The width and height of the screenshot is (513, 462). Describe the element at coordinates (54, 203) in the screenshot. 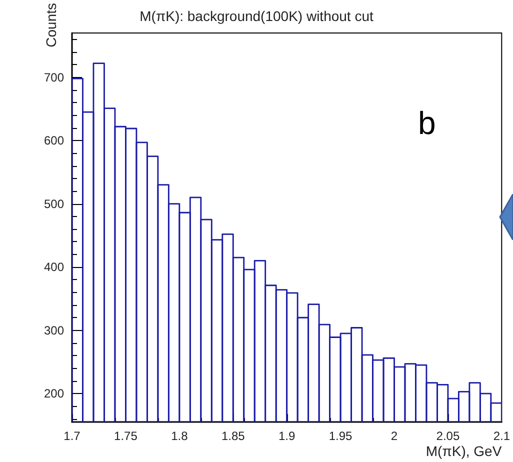

I see `y-tick-label: 500` at that location.